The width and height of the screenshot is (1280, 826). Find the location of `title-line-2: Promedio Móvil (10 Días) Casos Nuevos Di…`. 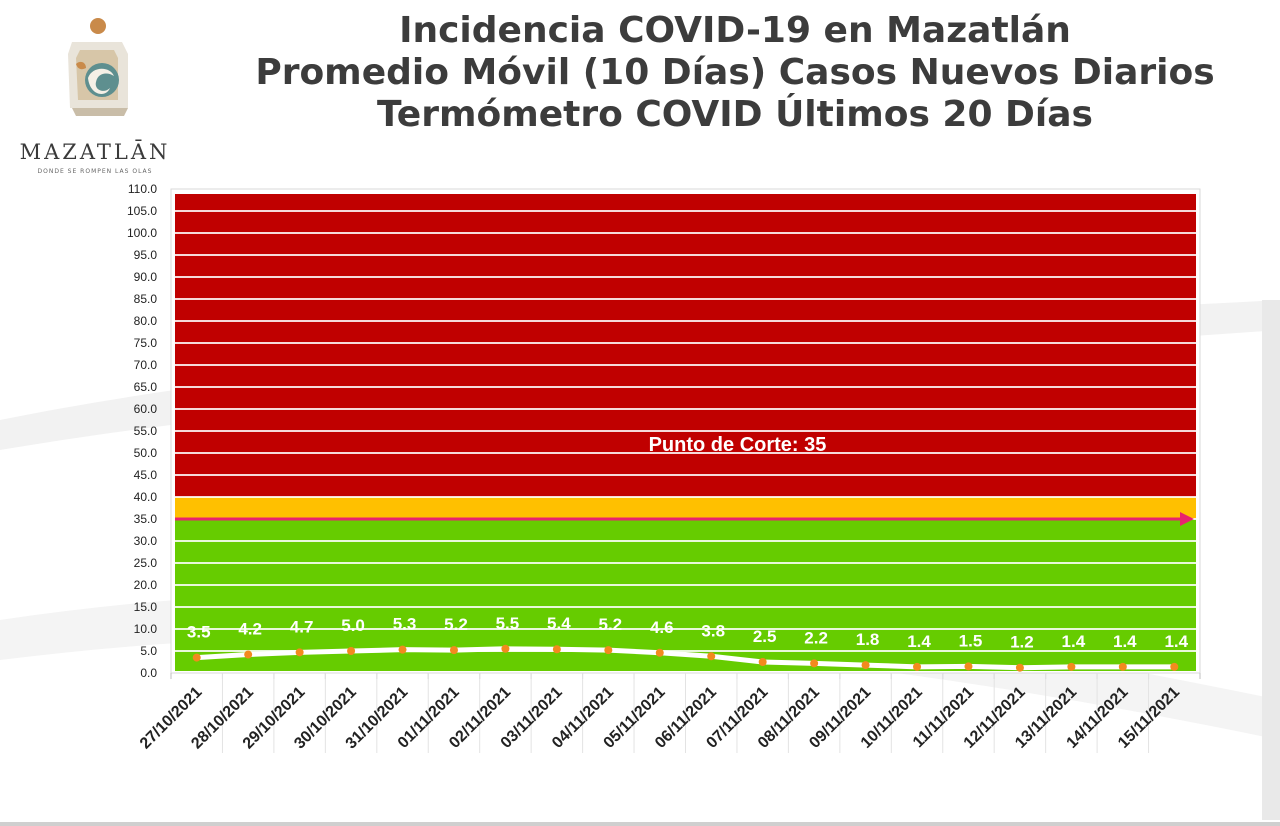

title-line-2: Promedio Móvil (10 Días) Casos Nuevos Di… is located at coordinates (735, 72).